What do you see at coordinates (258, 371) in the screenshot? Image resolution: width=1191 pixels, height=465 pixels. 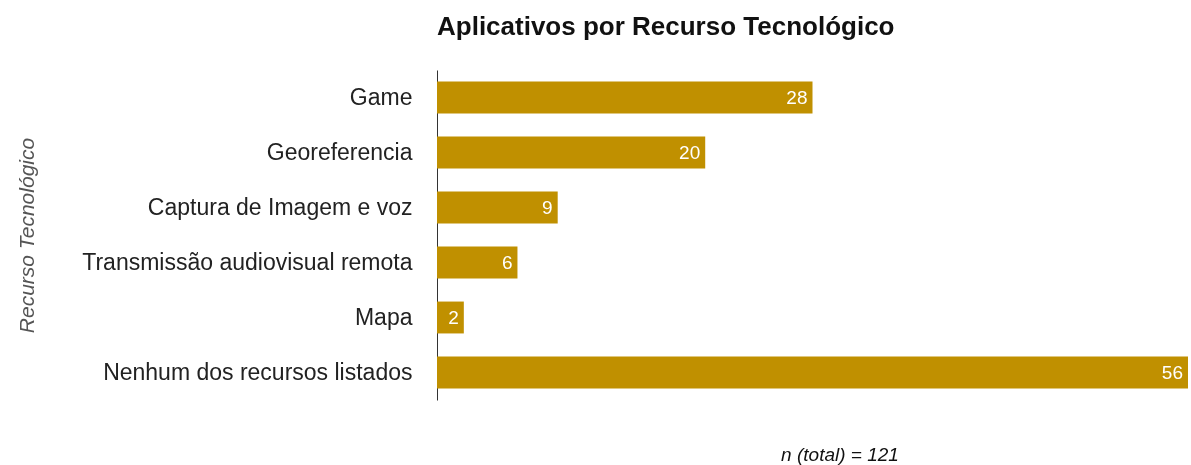 I see `y-tick-label: Nenhum dos recursos listados` at bounding box center [258, 371].